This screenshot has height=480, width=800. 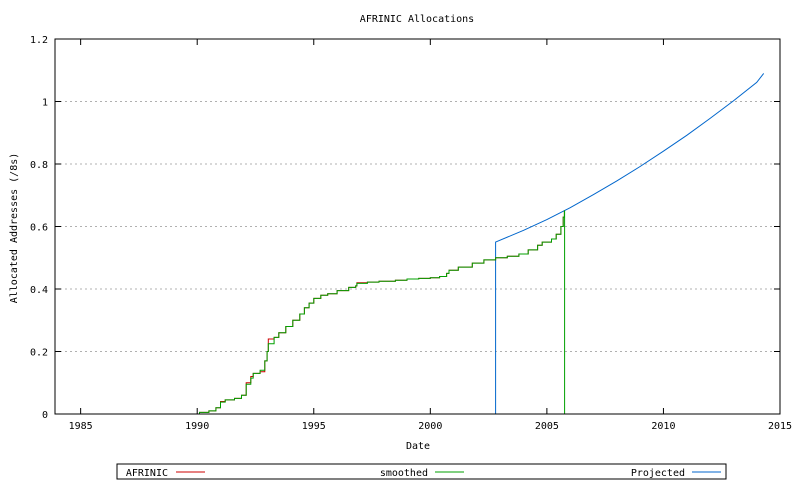 What do you see at coordinates (45, 103) in the screenshot?
I see `y-tick-label: 1` at bounding box center [45, 103].